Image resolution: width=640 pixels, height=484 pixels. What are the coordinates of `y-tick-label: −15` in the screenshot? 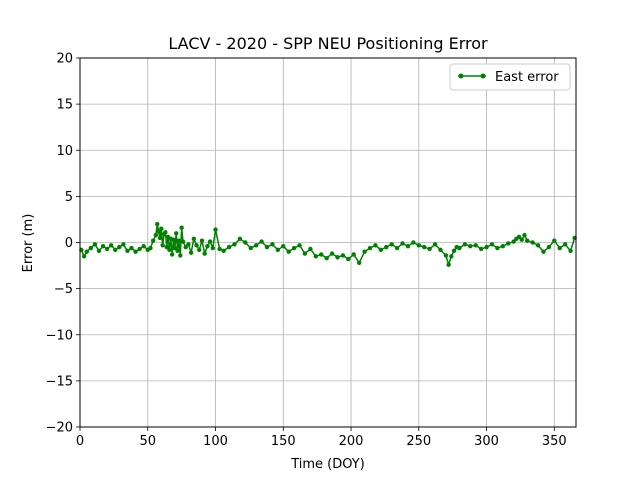 It's located at (59, 381).